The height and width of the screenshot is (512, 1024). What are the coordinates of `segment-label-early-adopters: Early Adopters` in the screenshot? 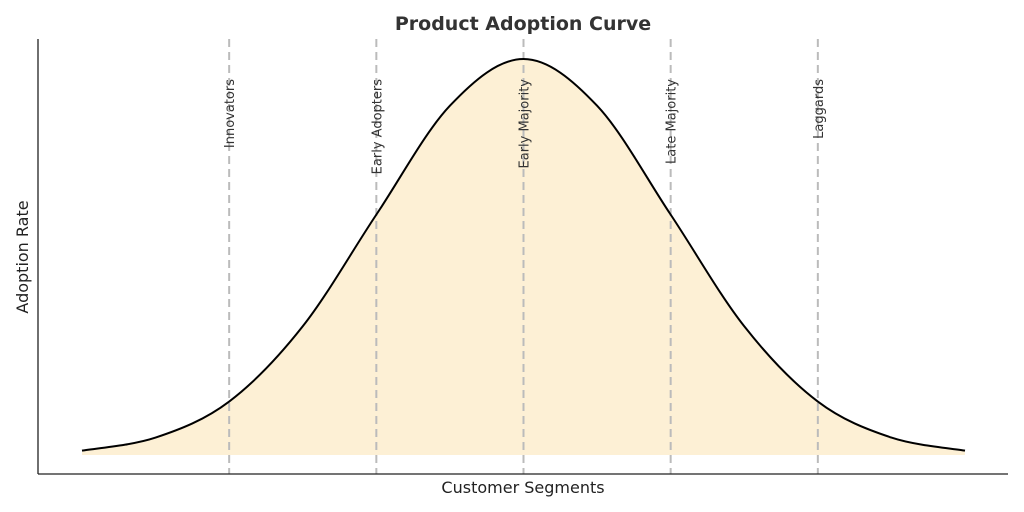 It's located at (377, 127).